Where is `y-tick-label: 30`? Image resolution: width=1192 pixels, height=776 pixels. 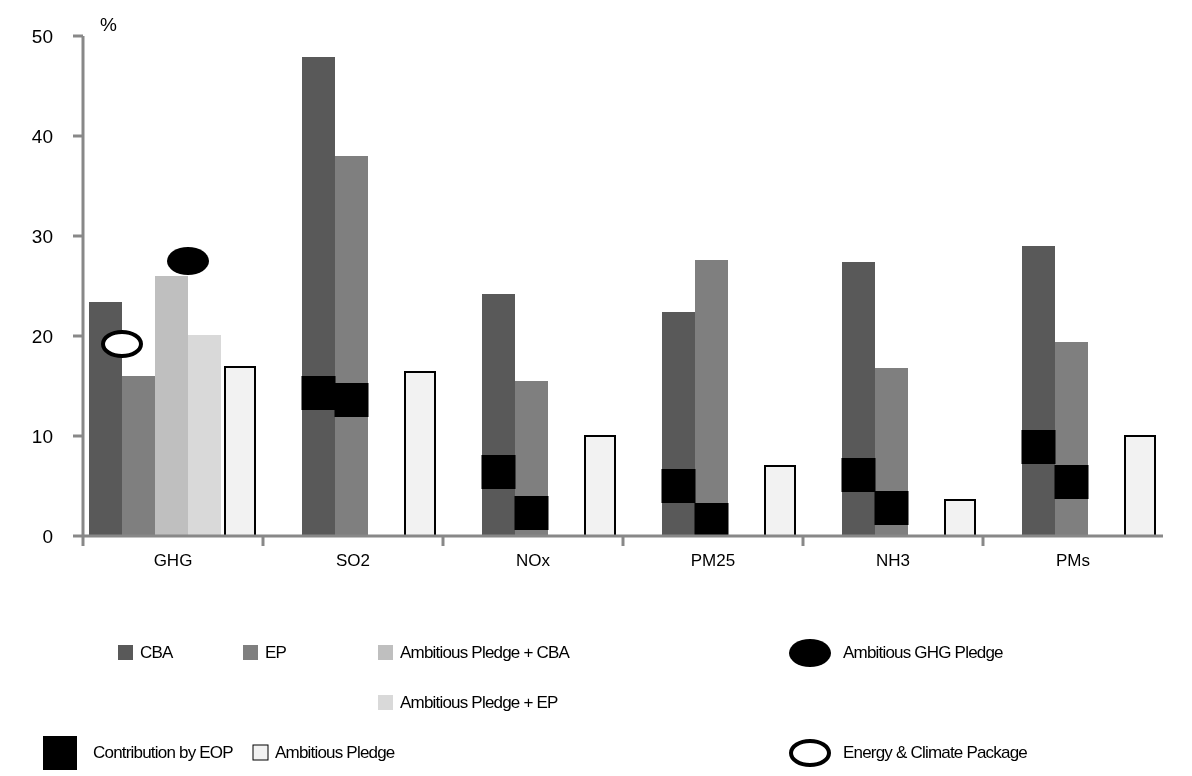 y-tick-label: 30 is located at coordinates (42, 236).